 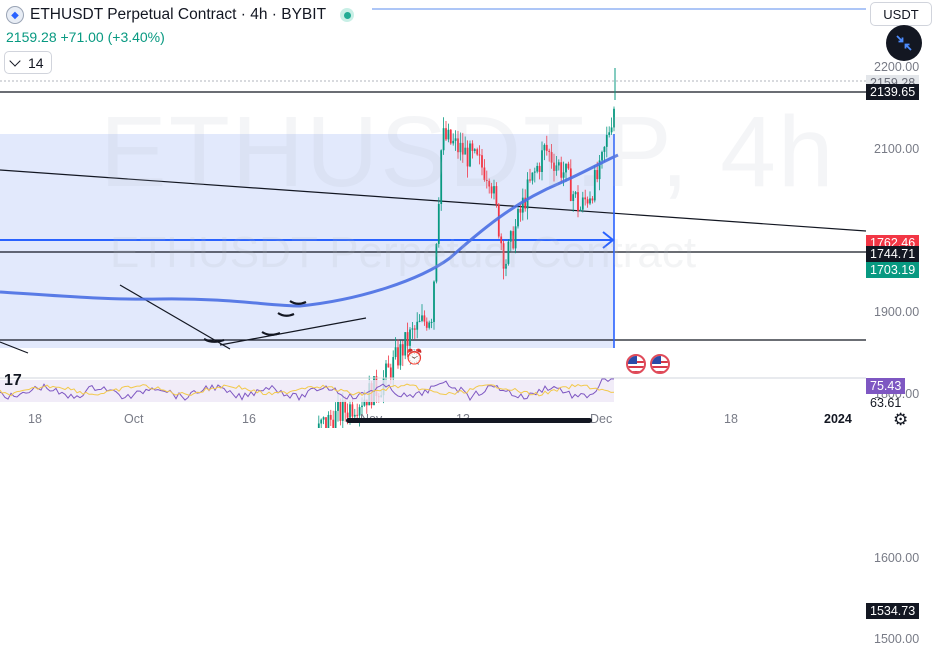 I want to click on collapse-arrows-icon, so click(x=904, y=43).